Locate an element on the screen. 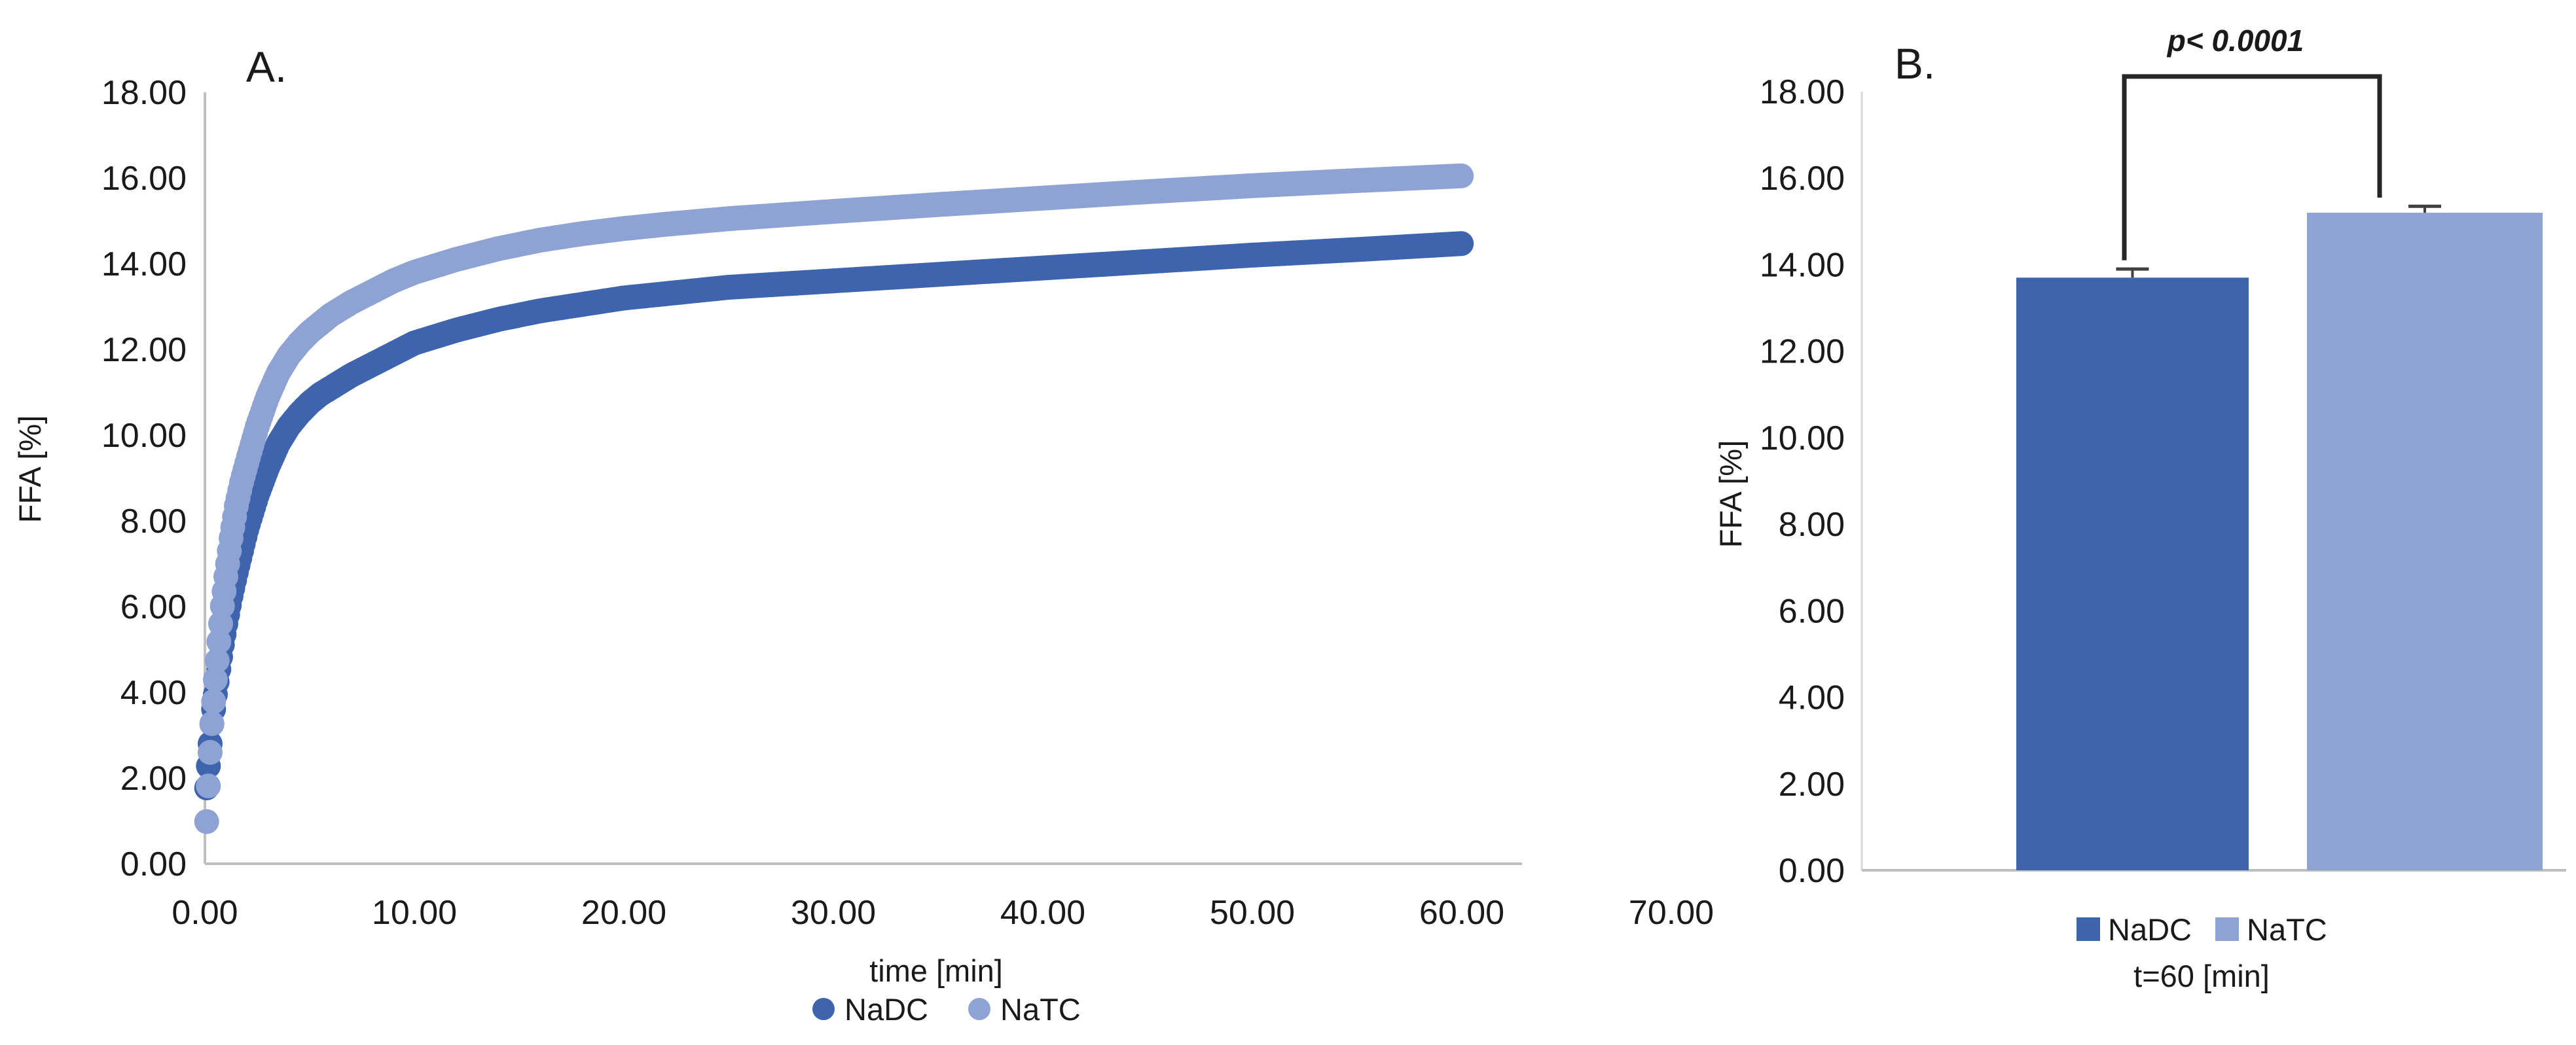 Image resolution: width=2576 pixels, height=1045 pixels. panel-a-y-tick: 0.00 is located at coordinates (153, 864).